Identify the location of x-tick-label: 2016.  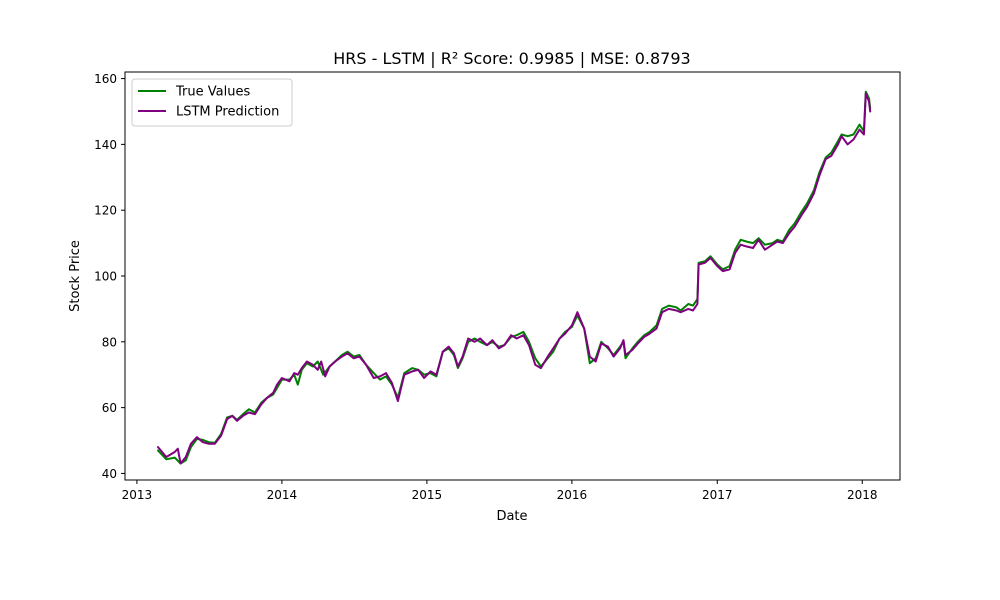
(572, 495).